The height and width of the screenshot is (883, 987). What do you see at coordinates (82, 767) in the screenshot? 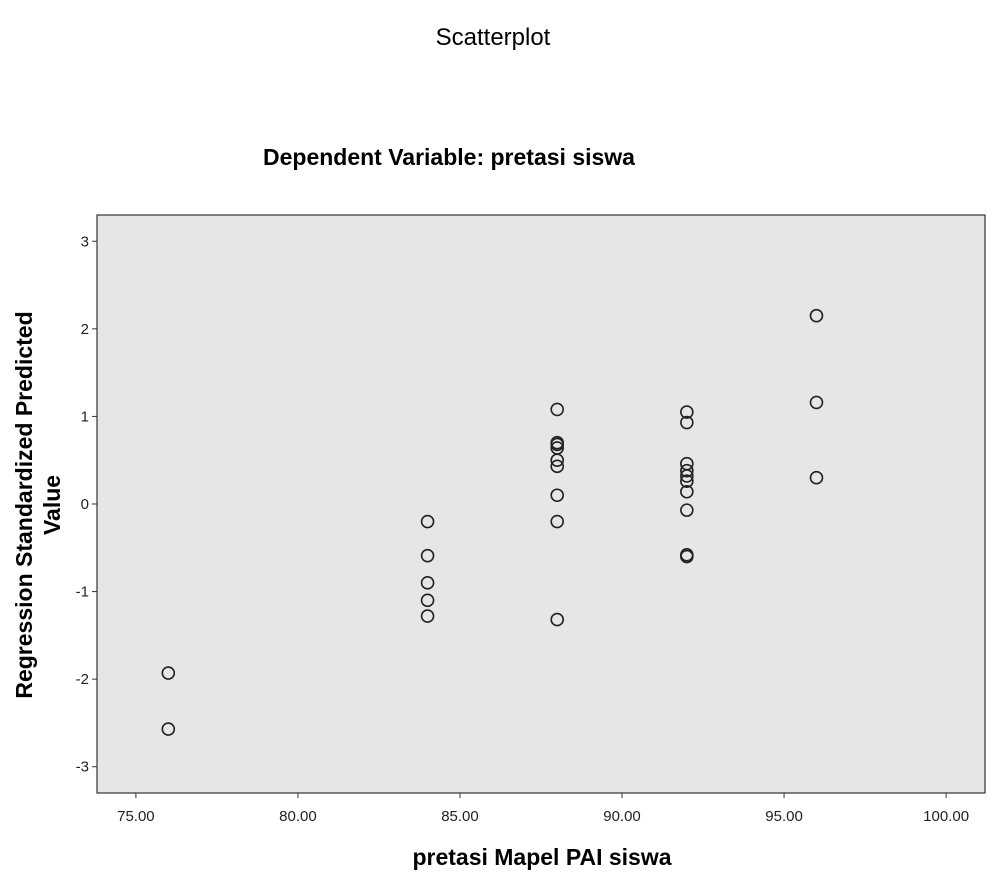
I see `y-tick-label: -3` at bounding box center [82, 767].